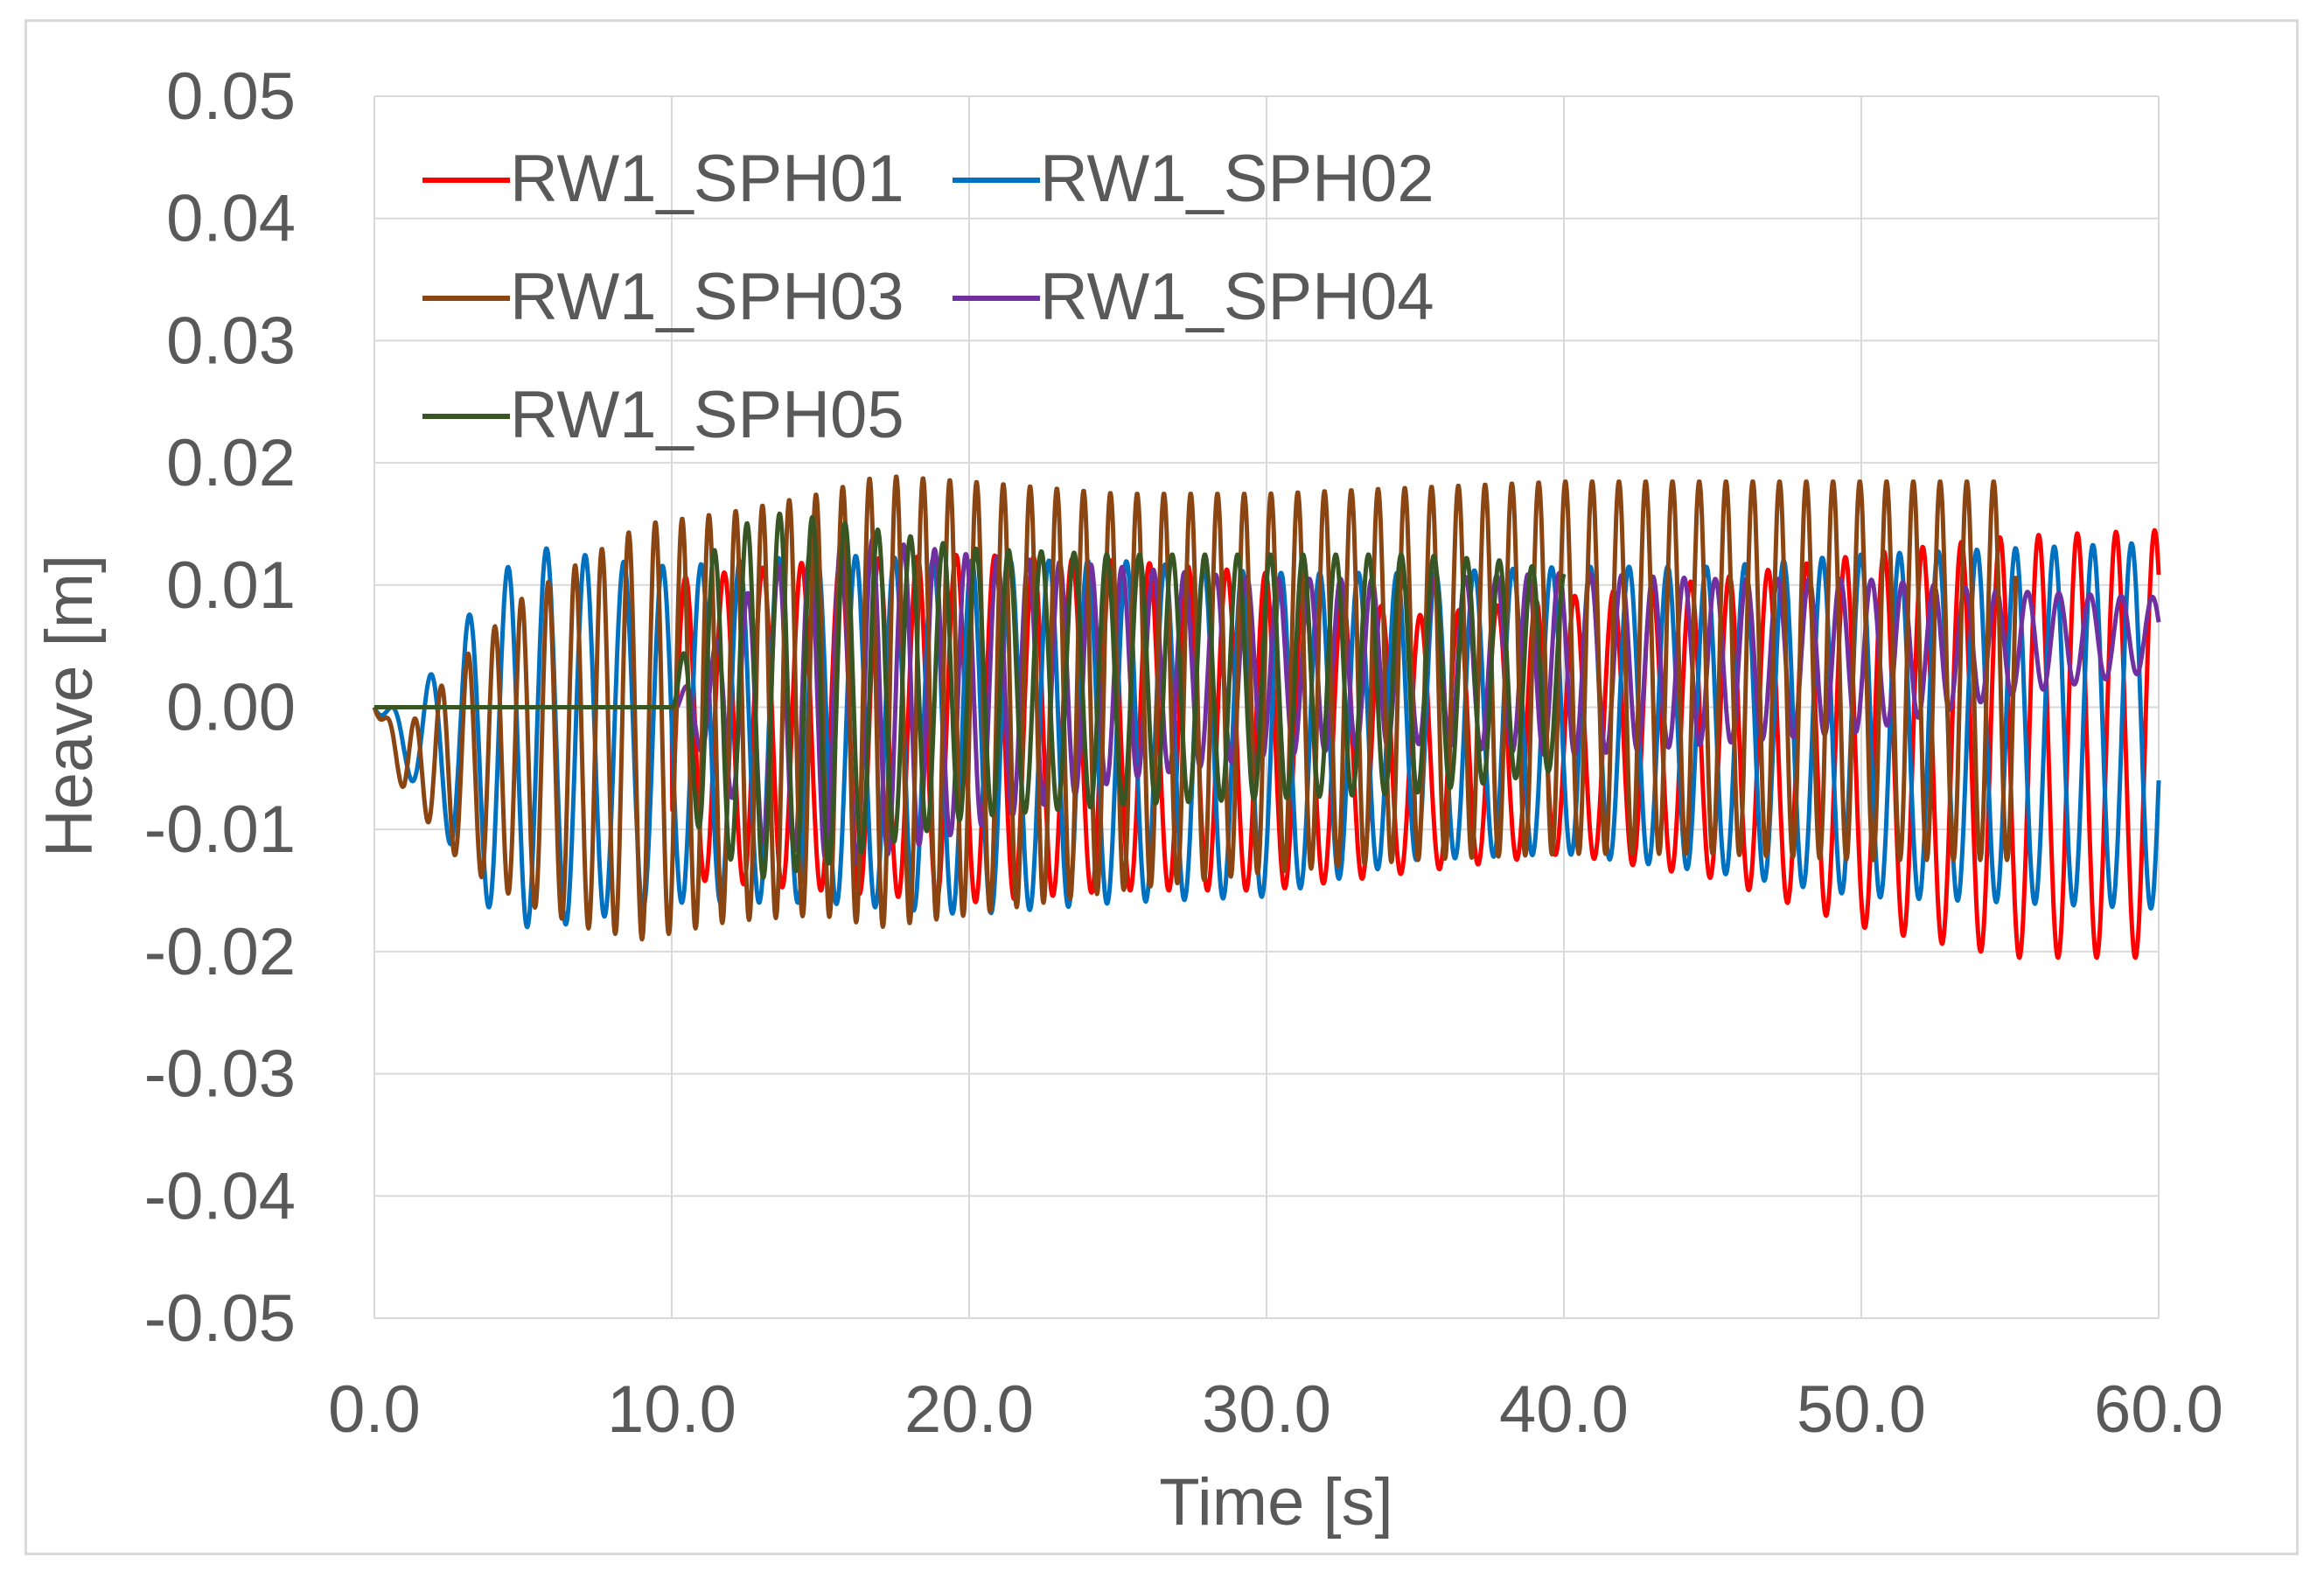 Image resolution: width=2324 pixels, height=1578 pixels. Describe the element at coordinates (231, 708) in the screenshot. I see `y-tick-label: 0.00` at that location.